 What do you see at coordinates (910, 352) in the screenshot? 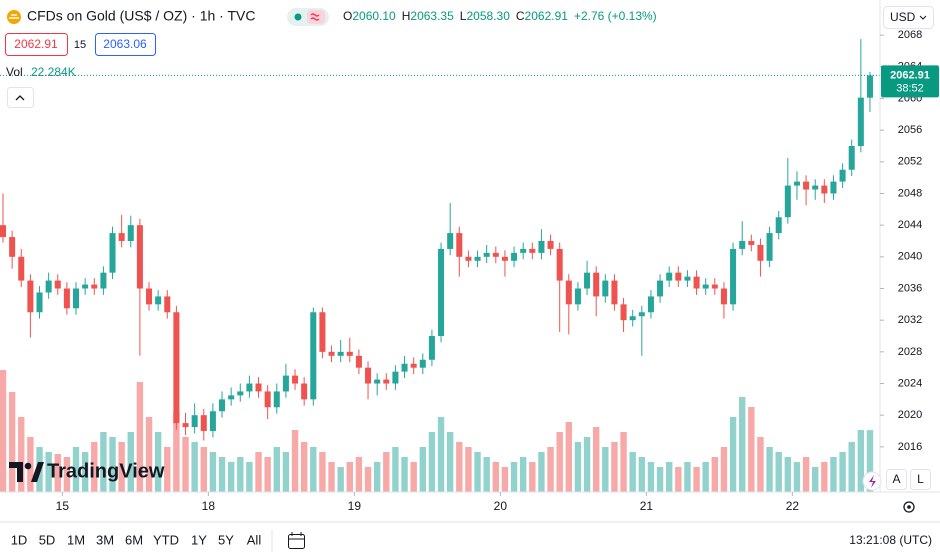
I see `y-tick-label: 2028` at bounding box center [910, 352].